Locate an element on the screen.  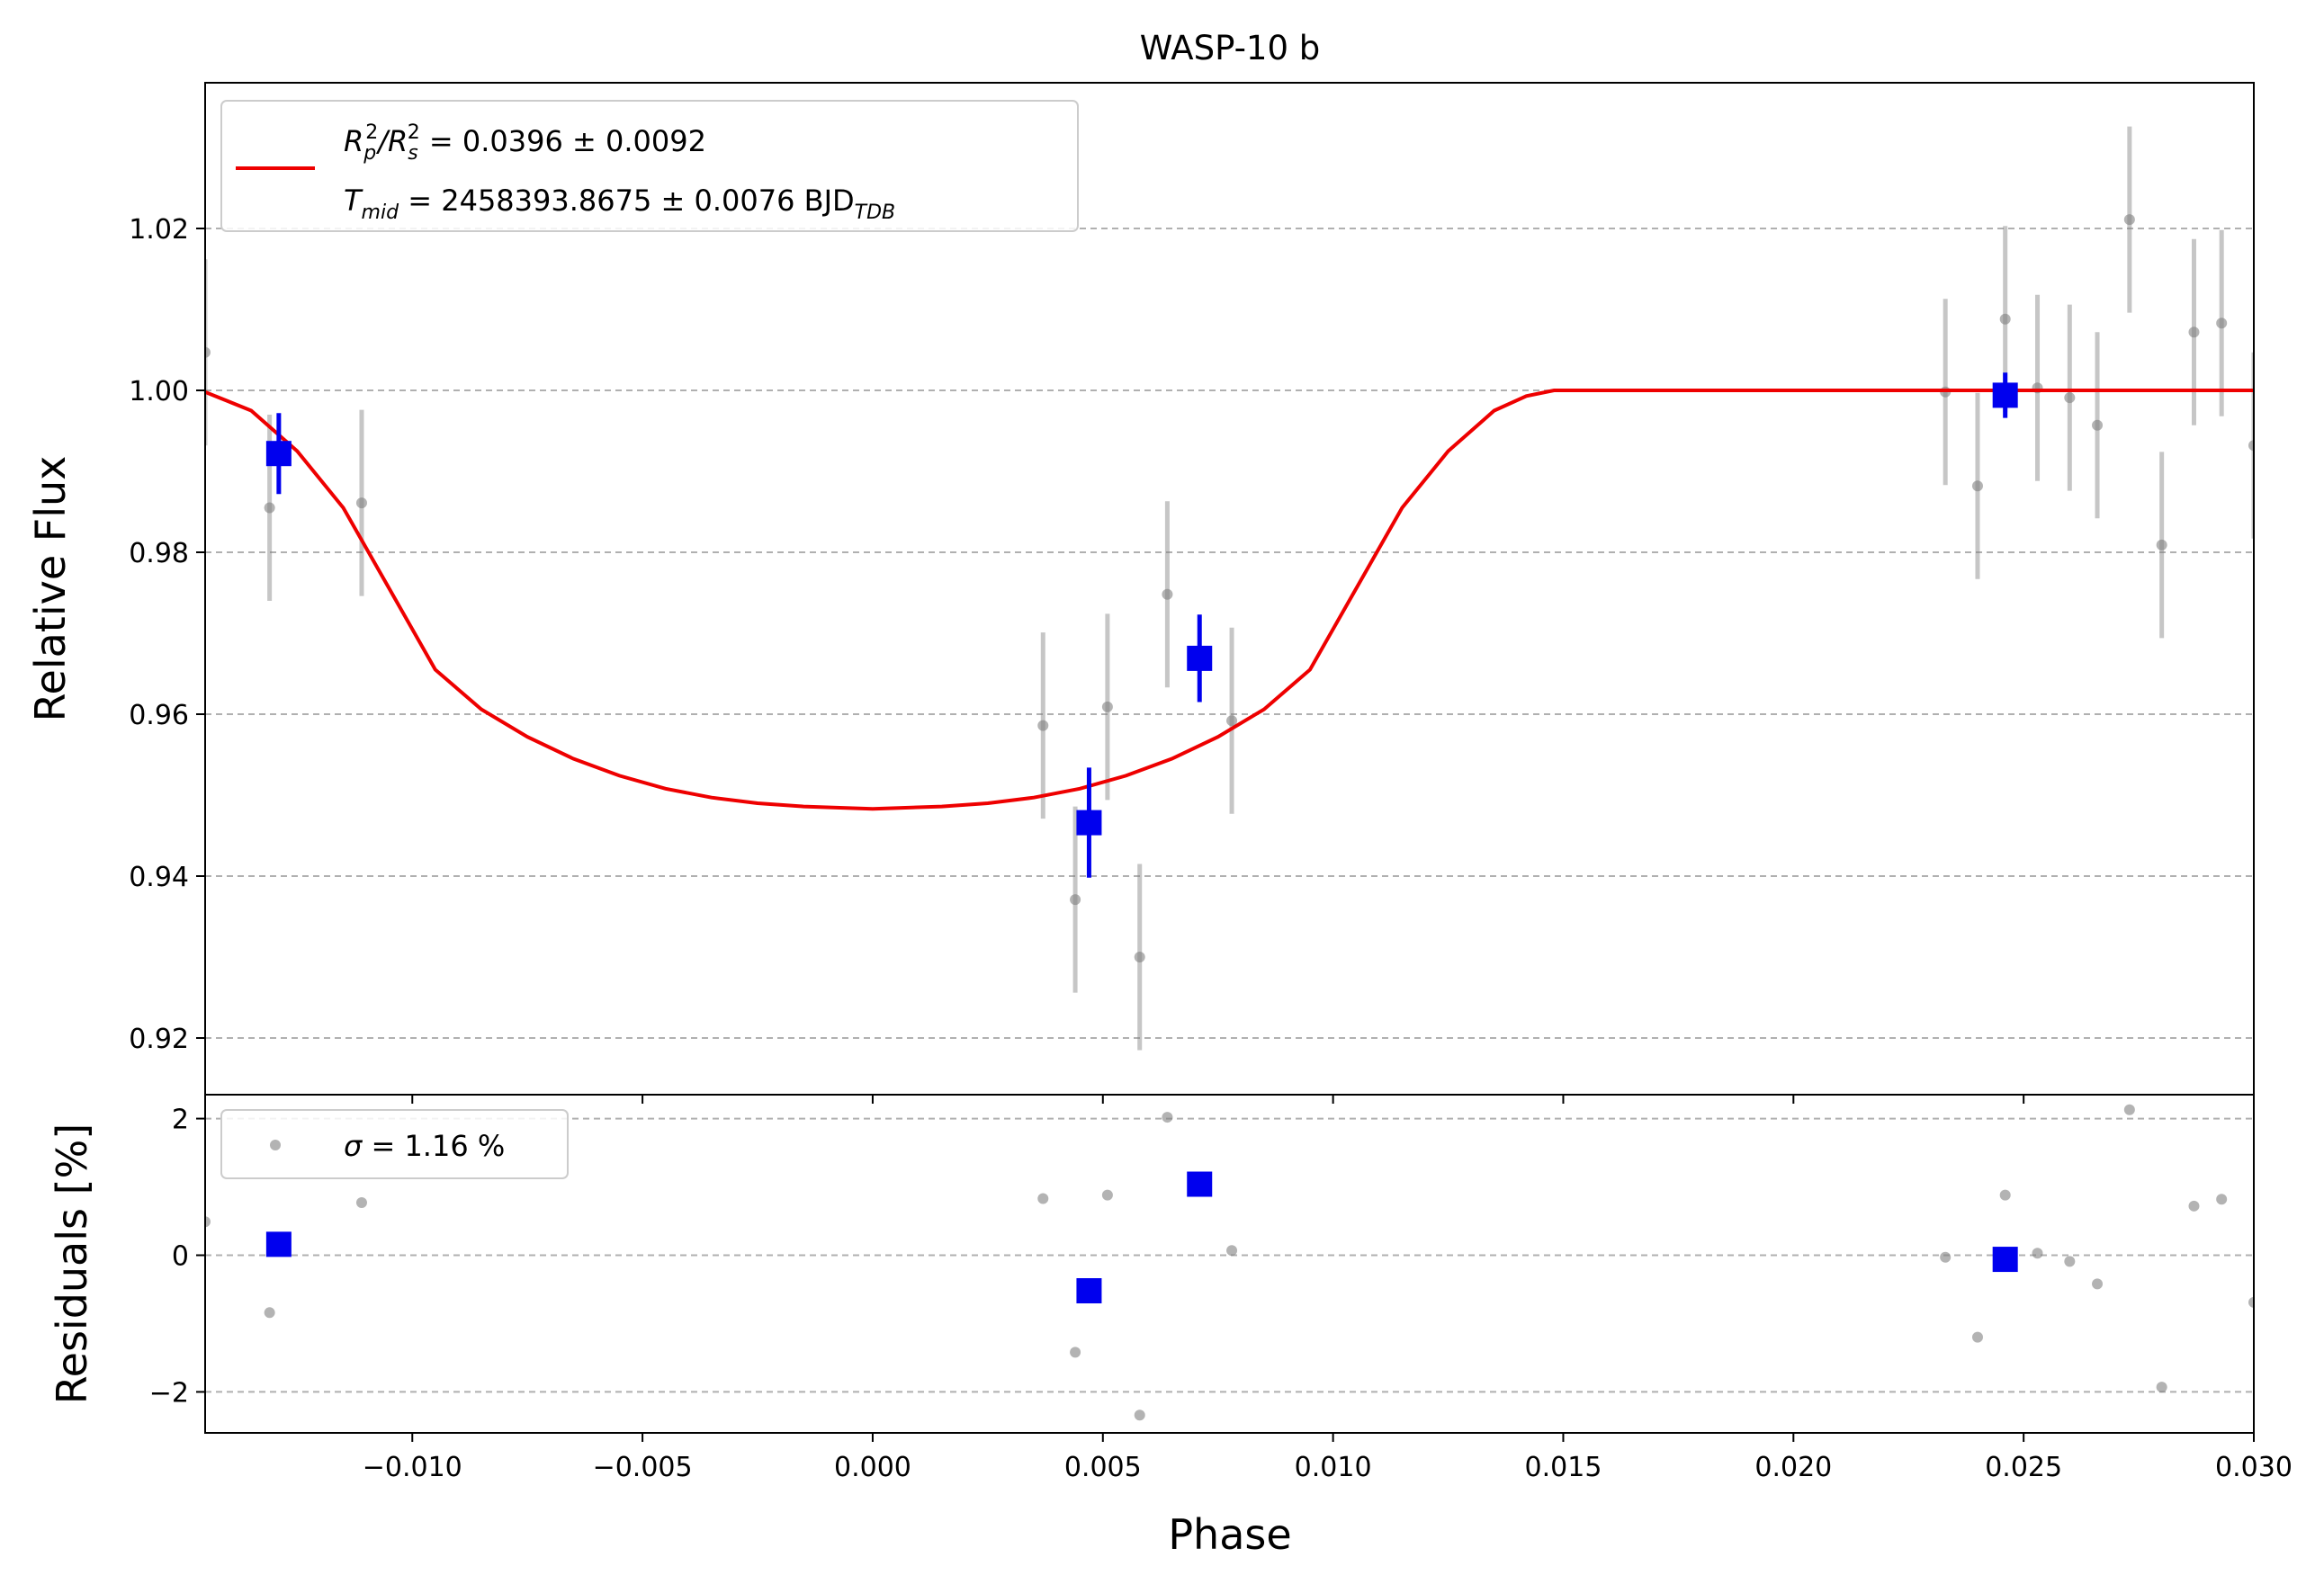
x-tick-label: 0.030 is located at coordinates (2254, 1468).